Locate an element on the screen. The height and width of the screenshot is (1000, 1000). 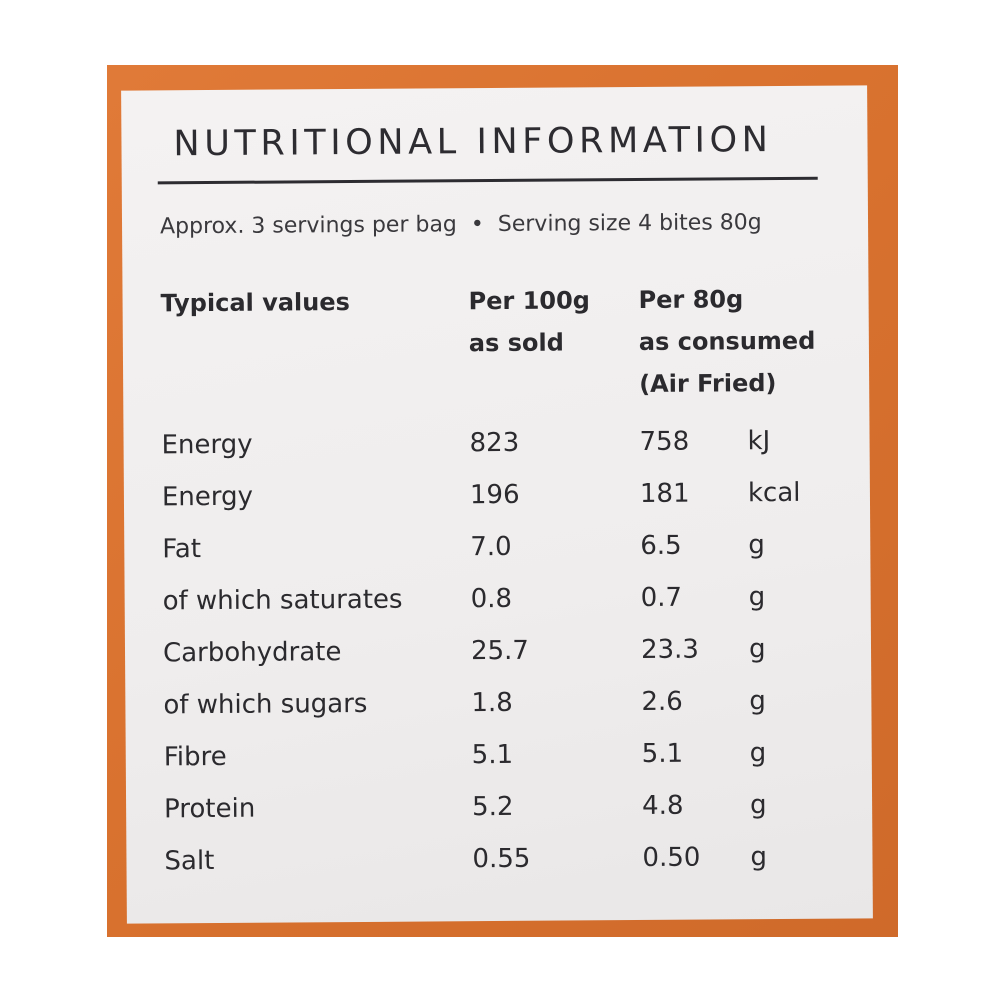
table-row: Energy 196 181 kcal is located at coordinates (512, 494).